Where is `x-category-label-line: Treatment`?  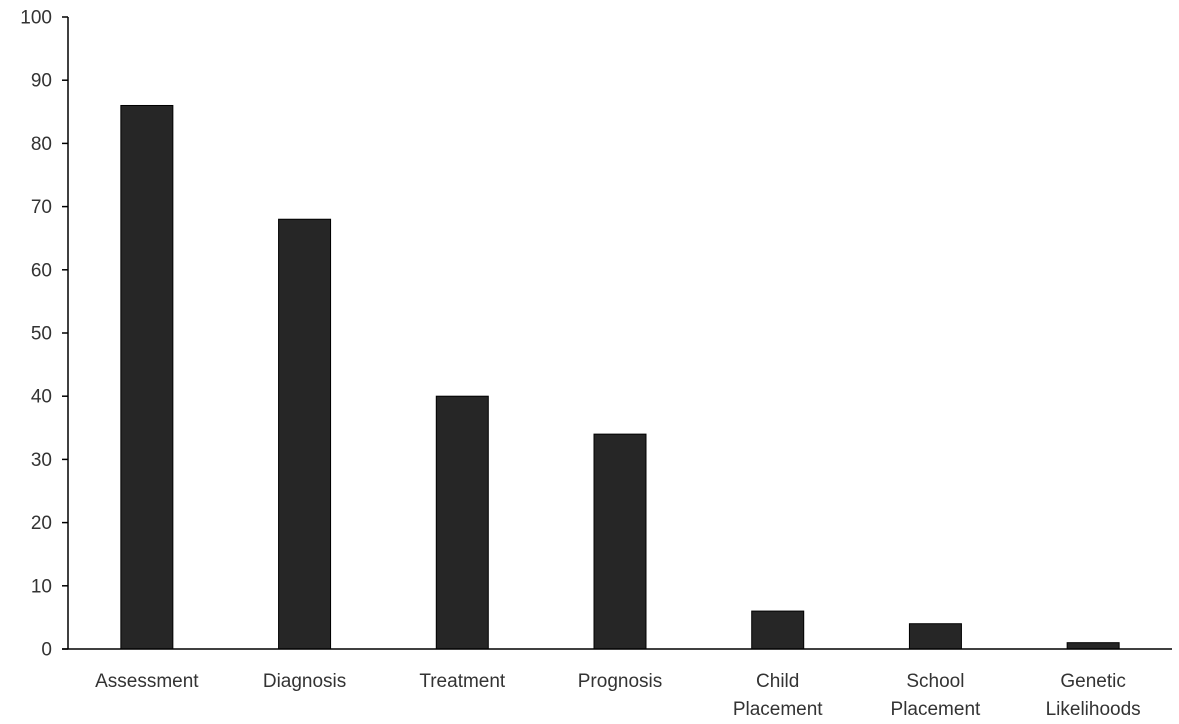
x-category-label-line: Treatment is located at coordinates (462, 681).